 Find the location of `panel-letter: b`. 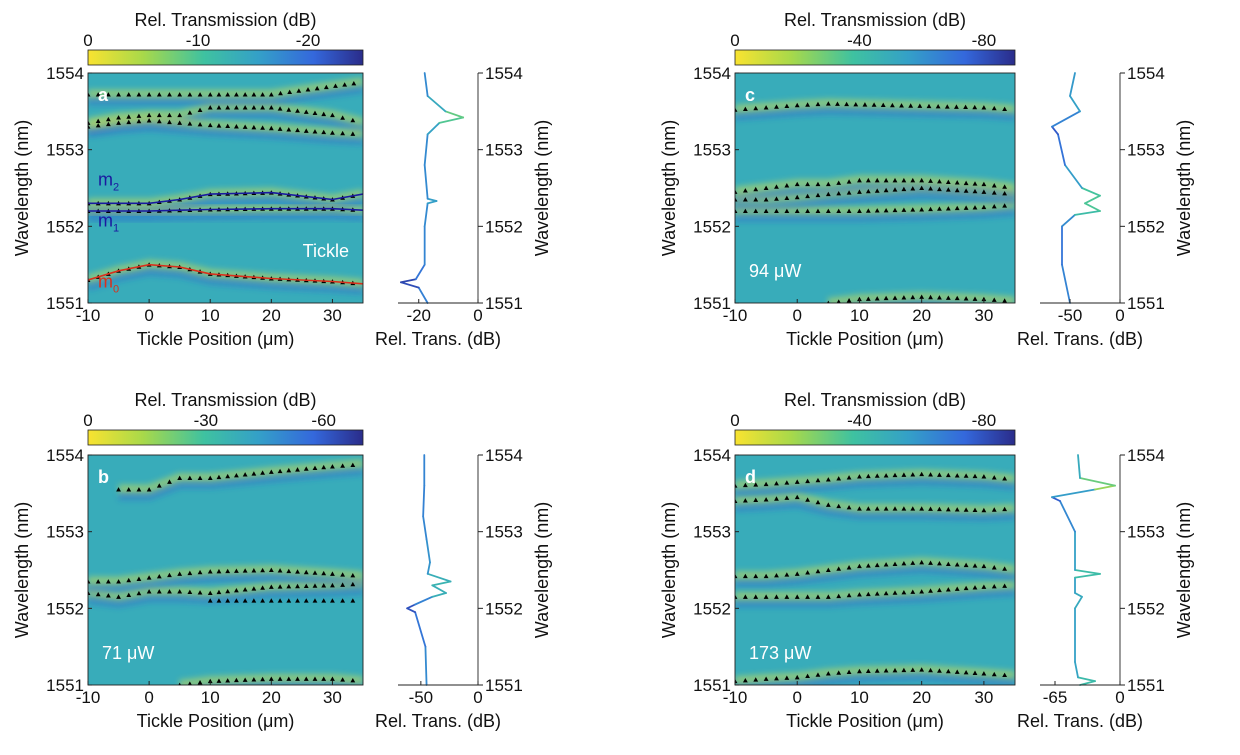

panel-letter: b is located at coordinates (103, 477).